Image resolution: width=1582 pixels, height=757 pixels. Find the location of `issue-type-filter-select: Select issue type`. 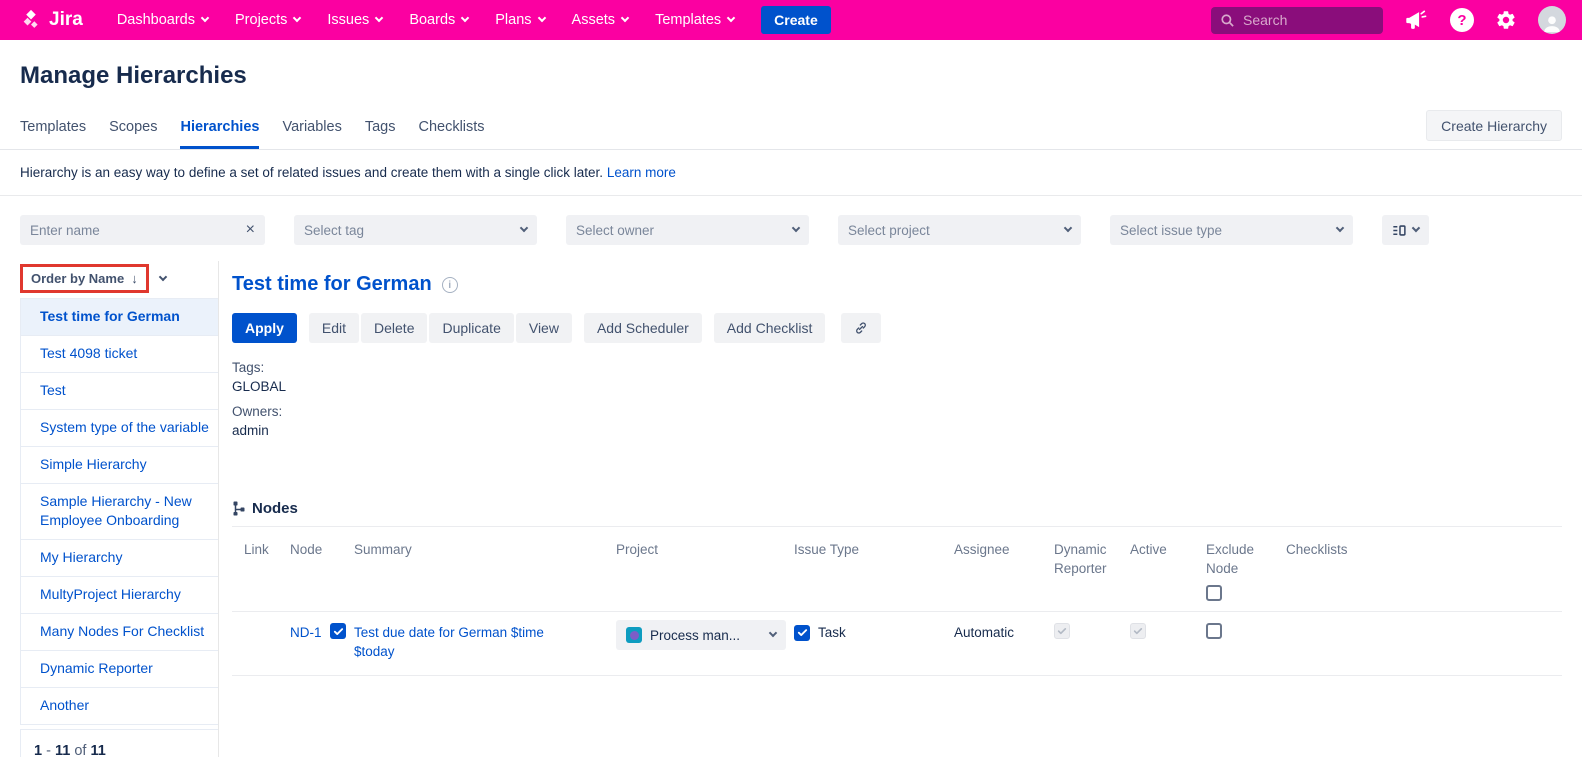

issue-type-filter-select: Select issue type is located at coordinates (1231, 230).